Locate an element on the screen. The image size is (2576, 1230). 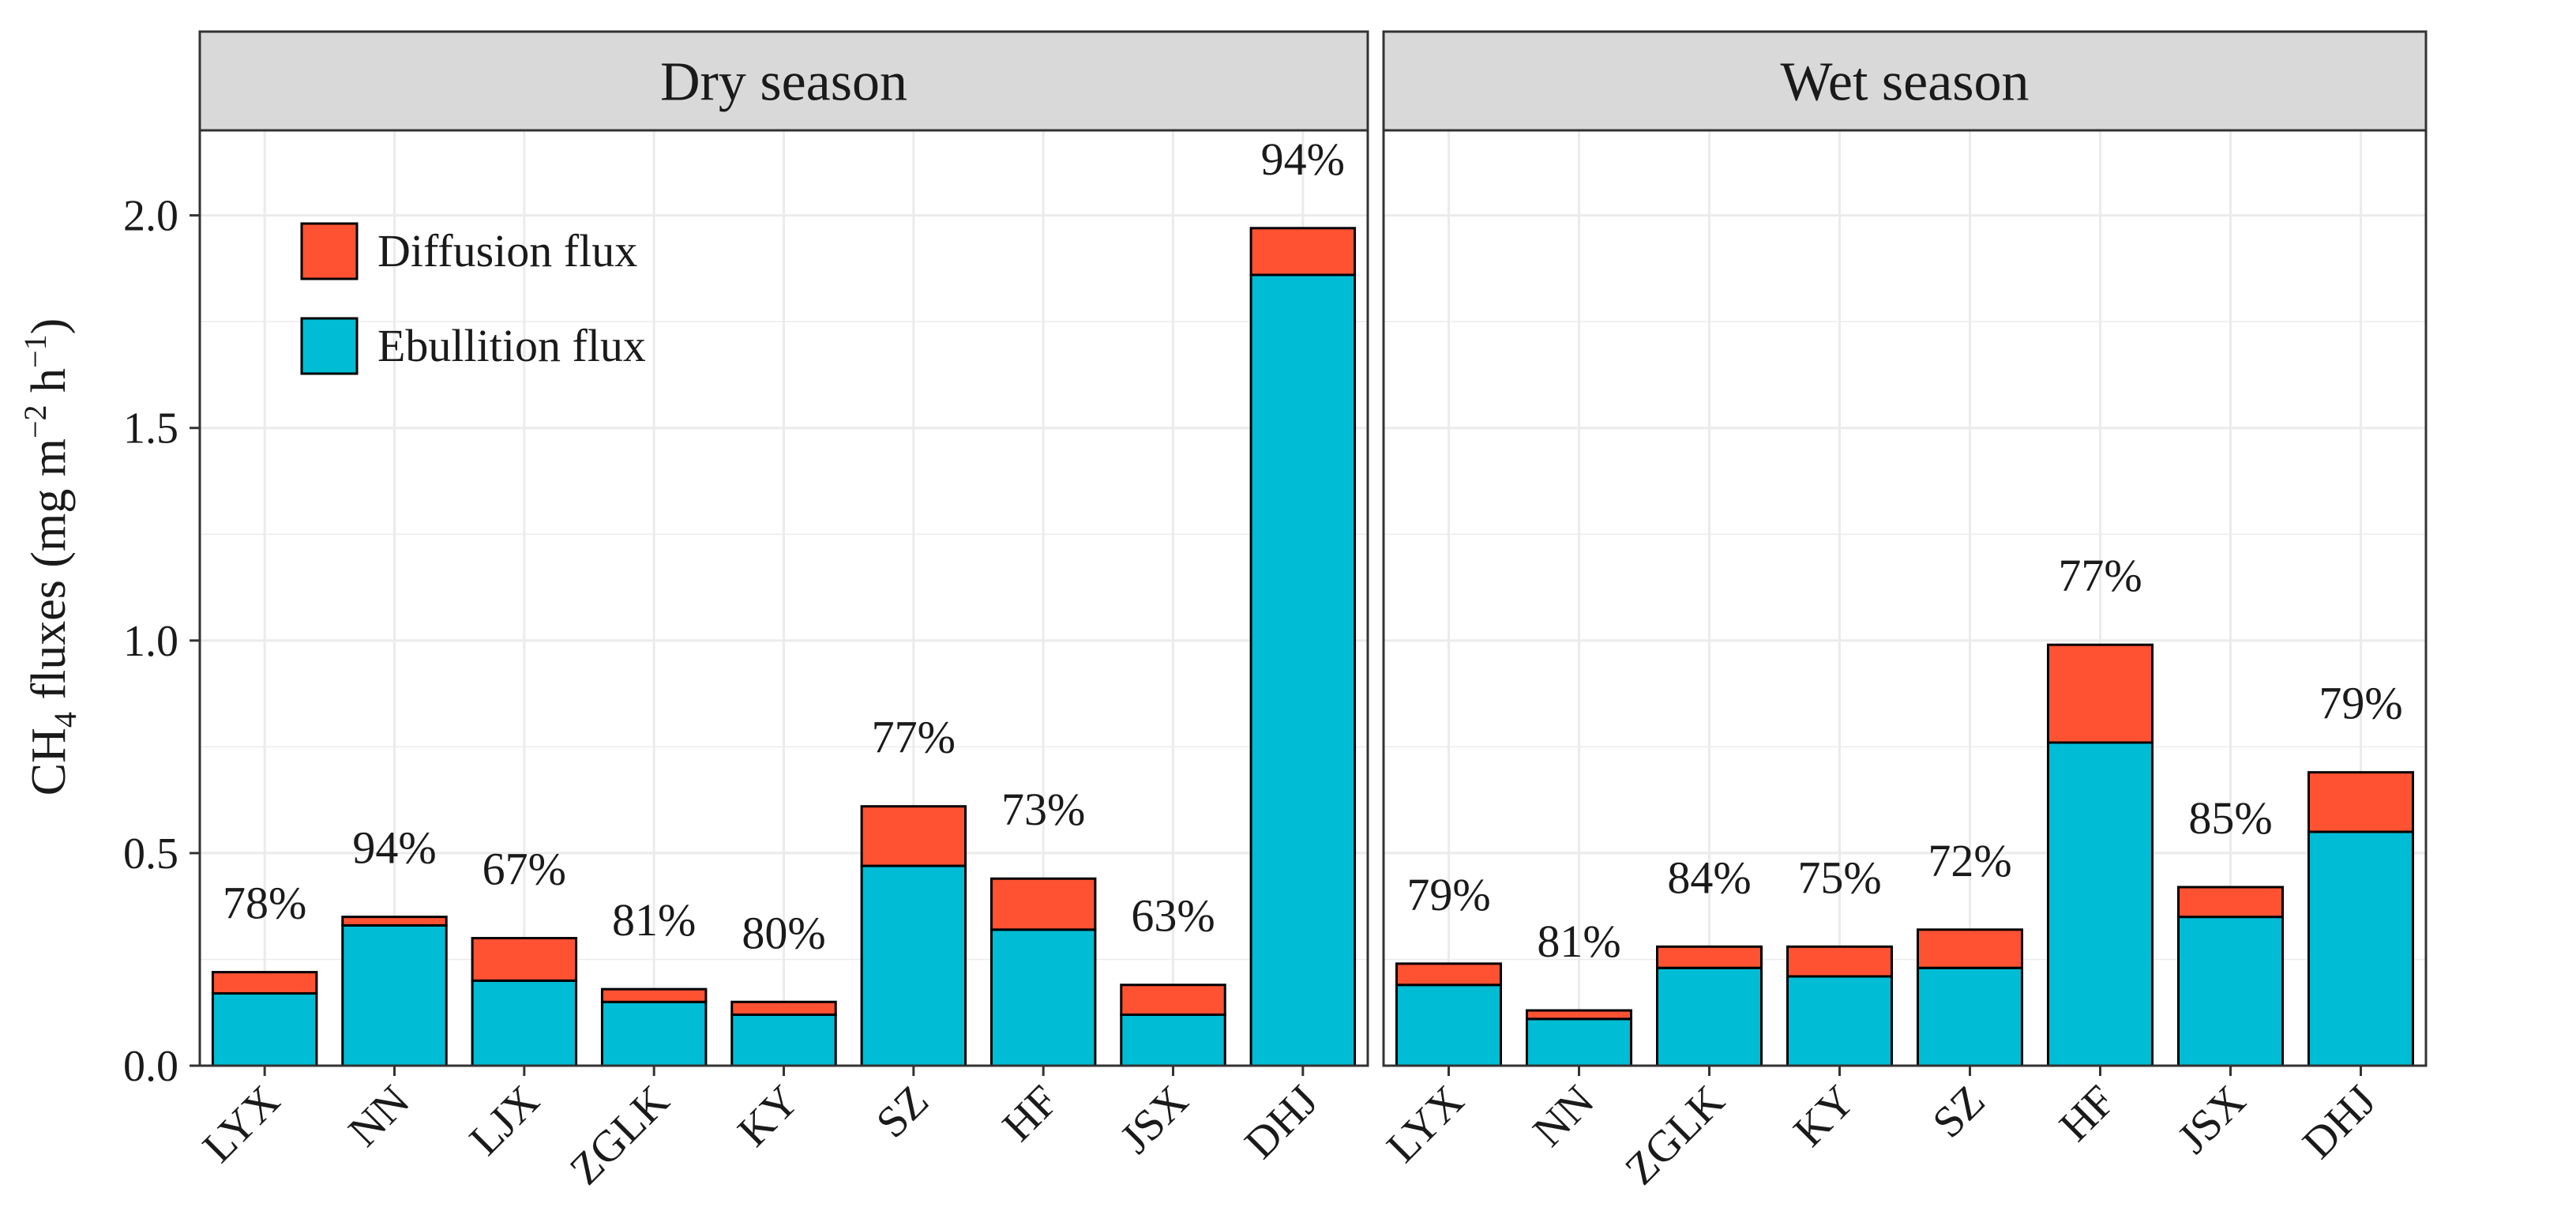
y-tick-label: 1.0 is located at coordinates (150, 641).